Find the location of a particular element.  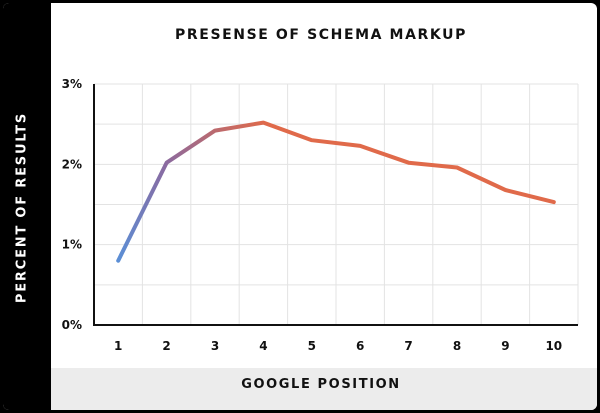

y-tick-labels: 0% 1% 2% 3% is located at coordinates (72, 204).